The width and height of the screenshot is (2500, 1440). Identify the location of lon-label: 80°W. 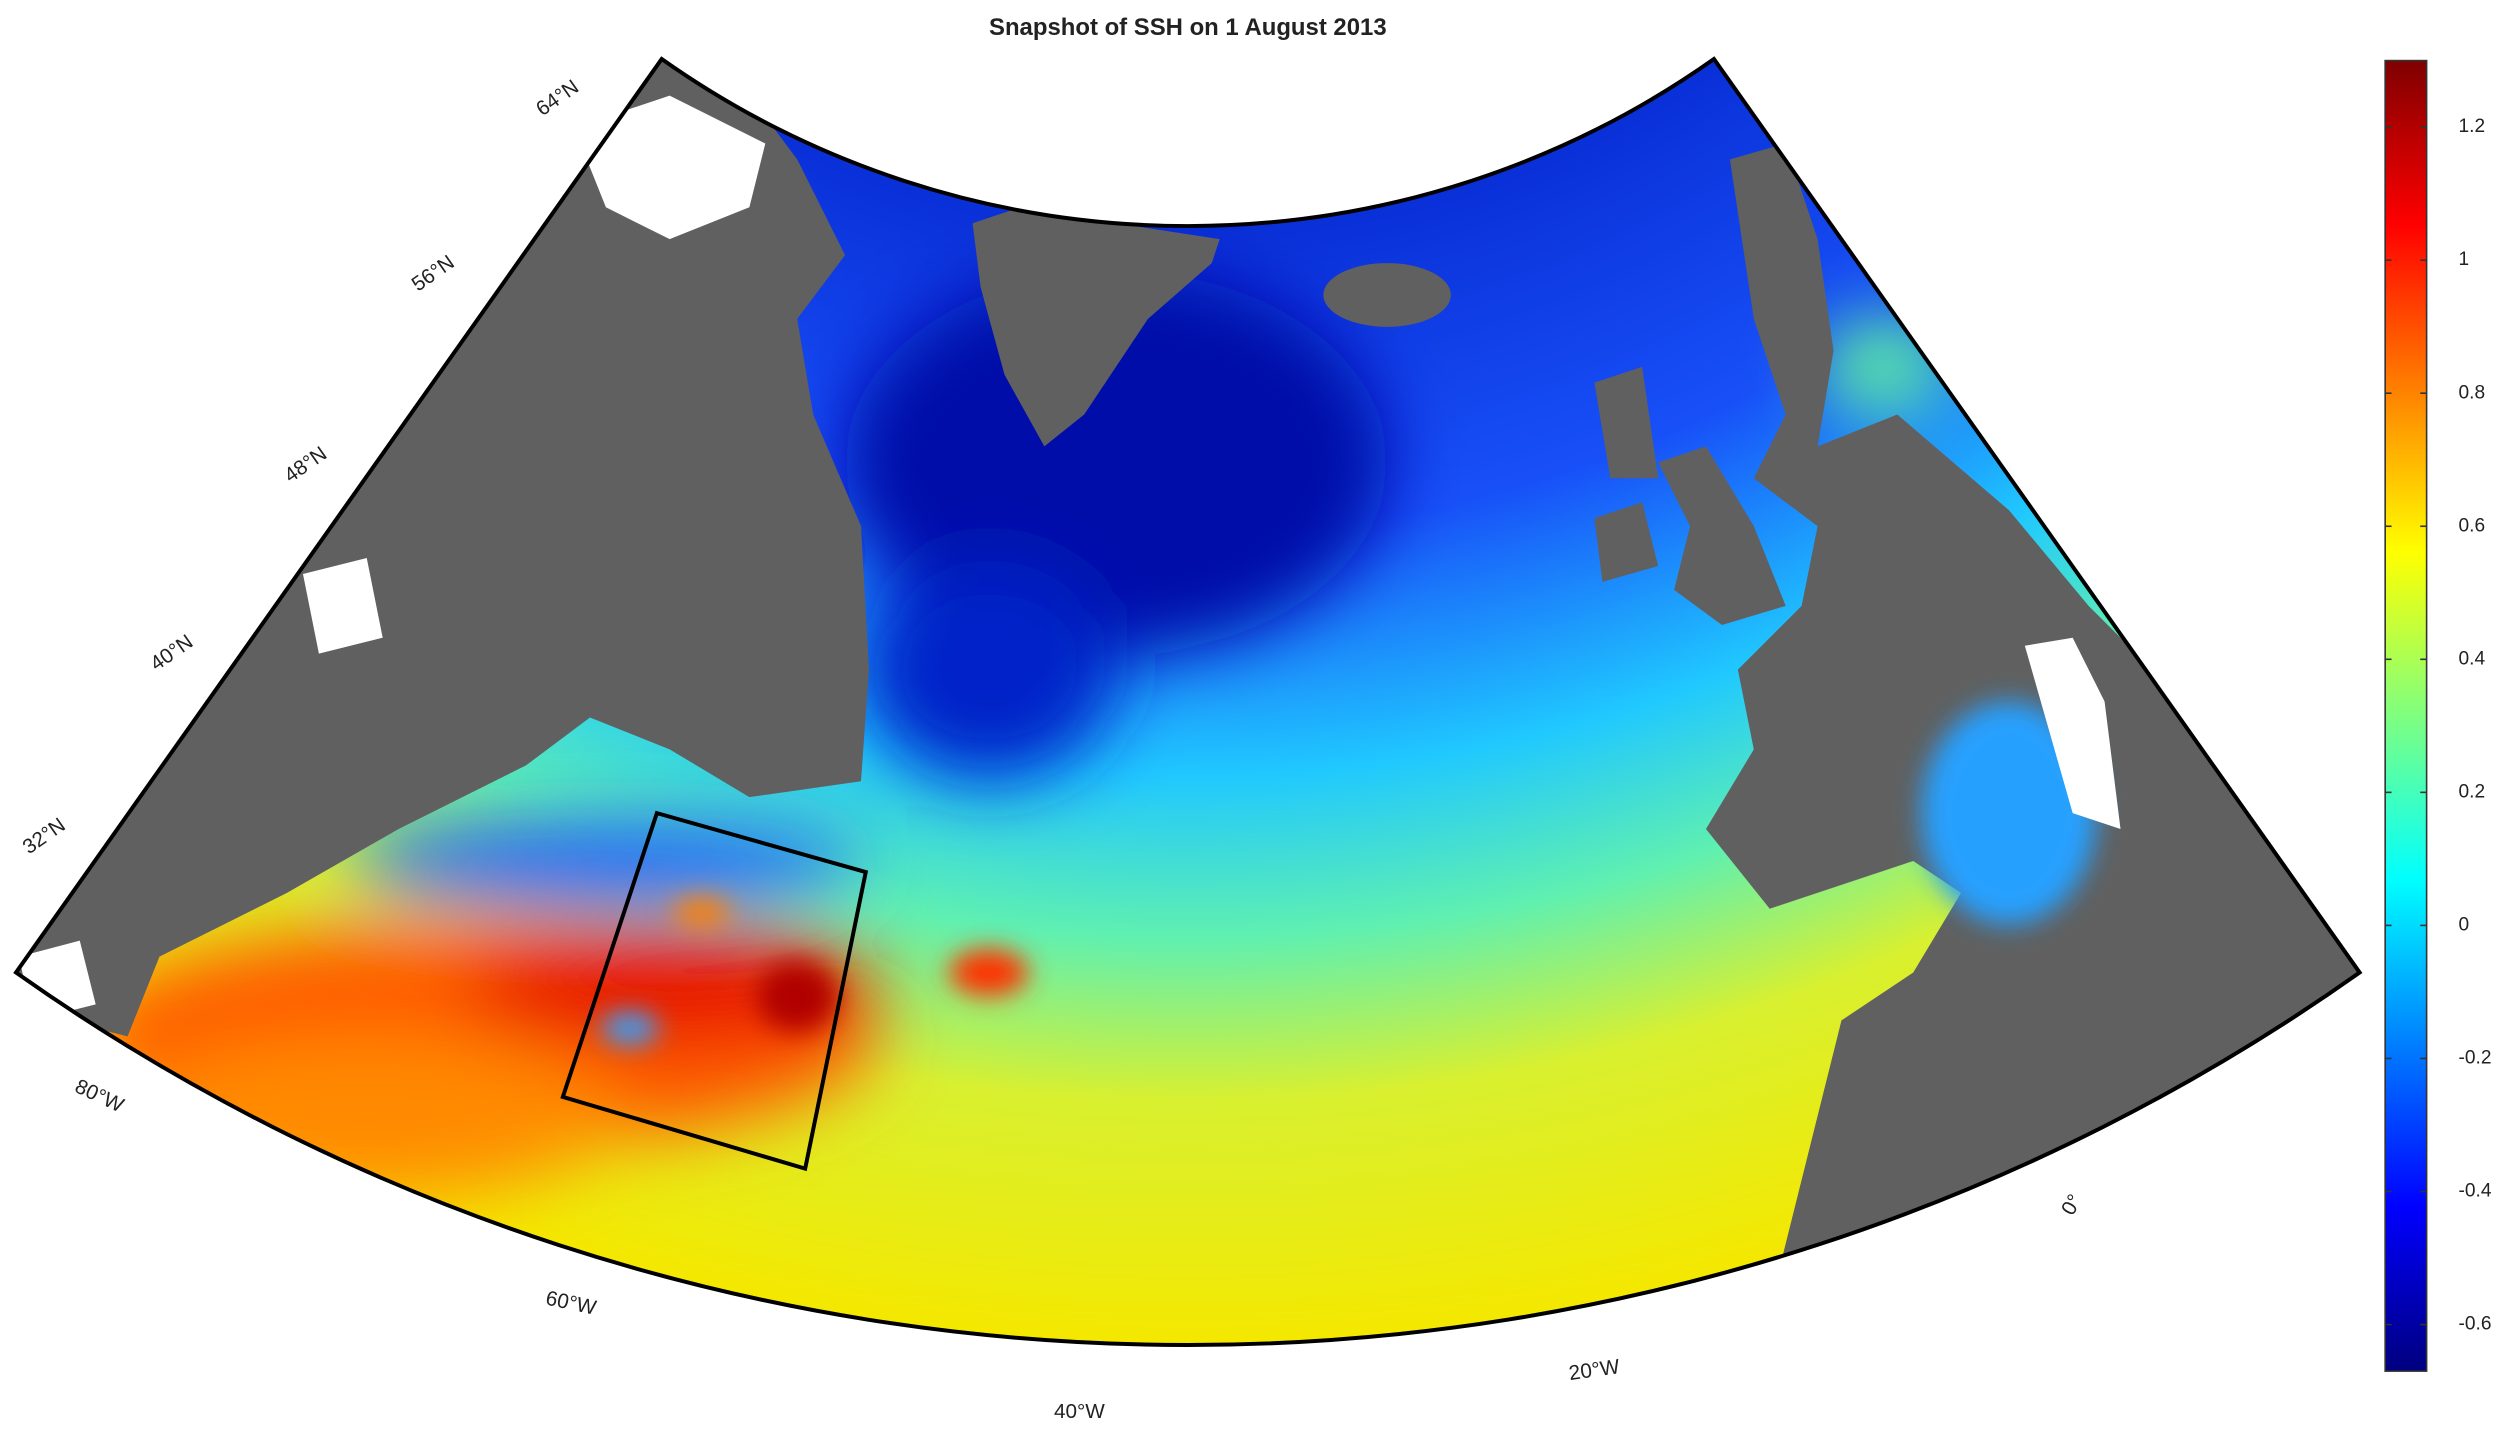
(99, 1096).